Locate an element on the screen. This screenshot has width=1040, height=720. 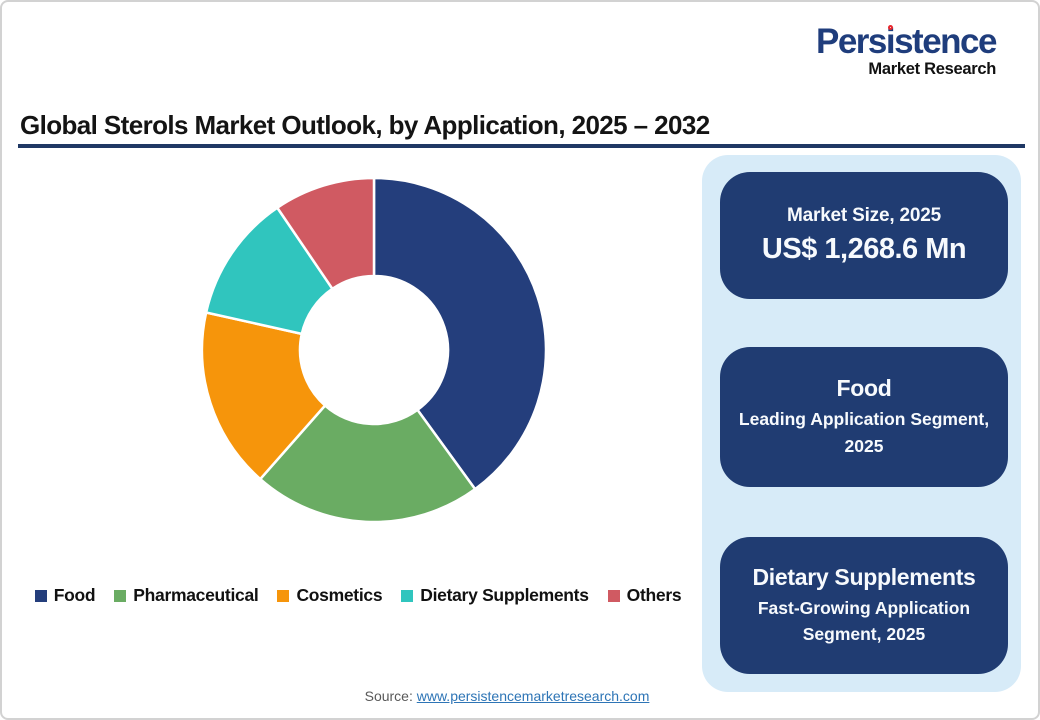
donut-slice-others is located at coordinates (326, 233).